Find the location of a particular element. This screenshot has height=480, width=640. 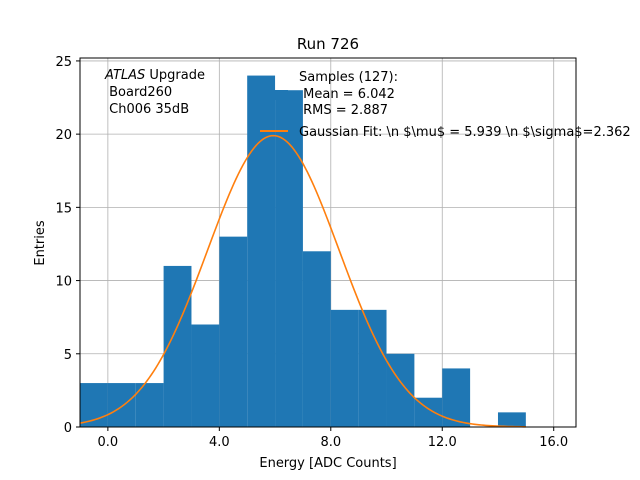

legend-histogram-swatch is located at coordinates (274, 95).